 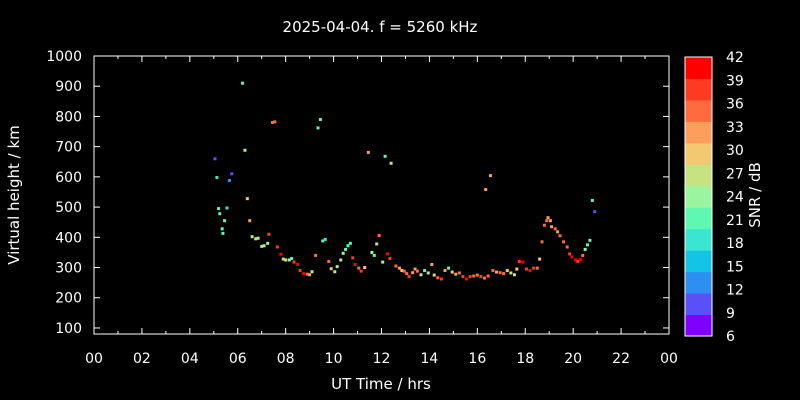 What do you see at coordinates (334, 359) in the screenshot?
I see `x-tick-label: 10` at bounding box center [334, 359].